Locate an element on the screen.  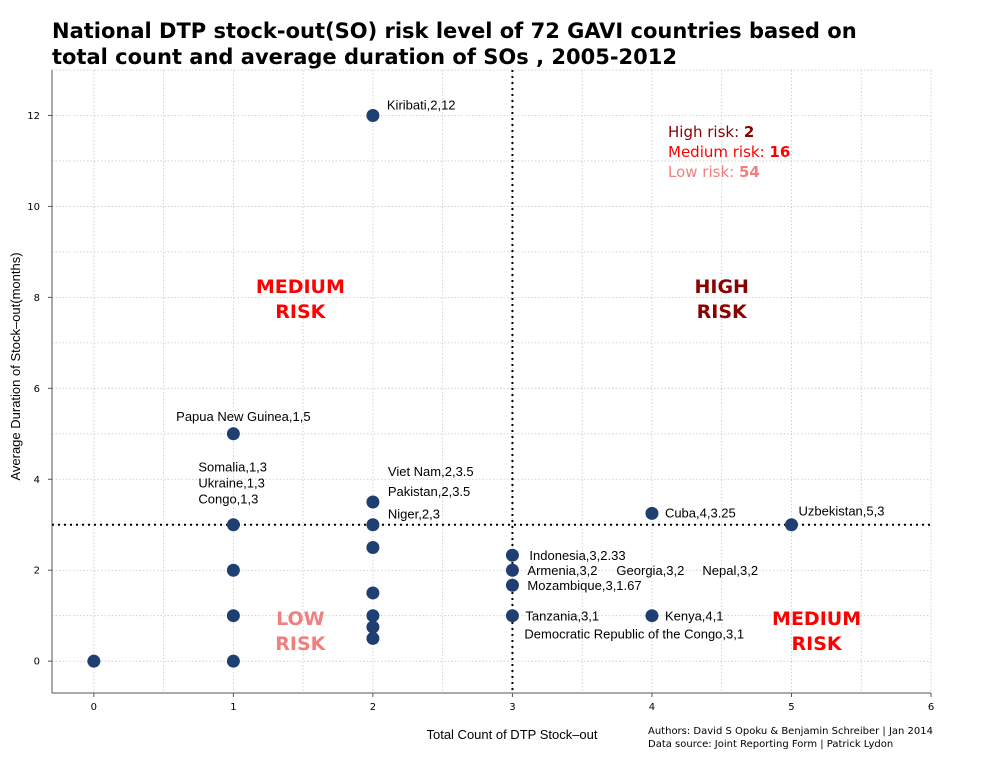
point-label: Armenia,3,2 is located at coordinates (562, 570).